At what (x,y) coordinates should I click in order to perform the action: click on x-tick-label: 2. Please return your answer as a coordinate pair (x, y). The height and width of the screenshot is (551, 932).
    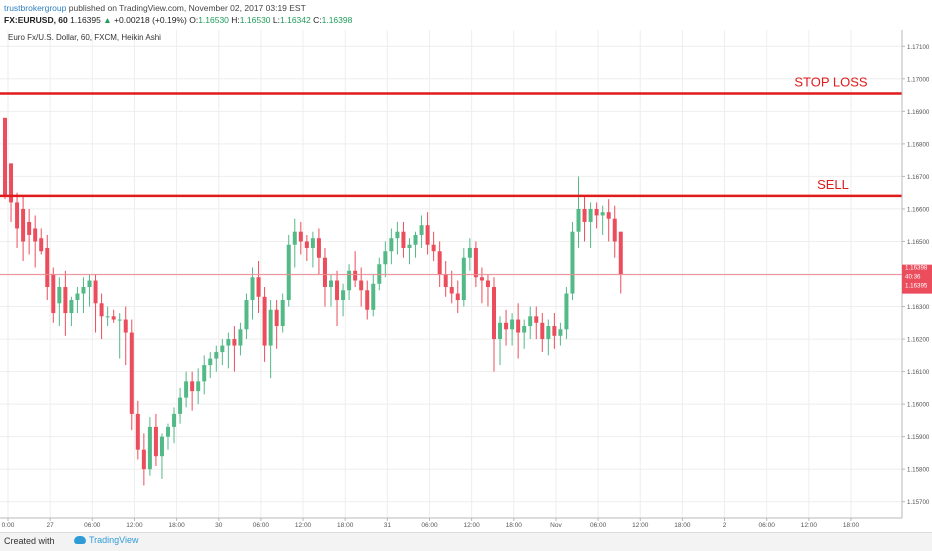
    Looking at the image, I should click on (725, 525).